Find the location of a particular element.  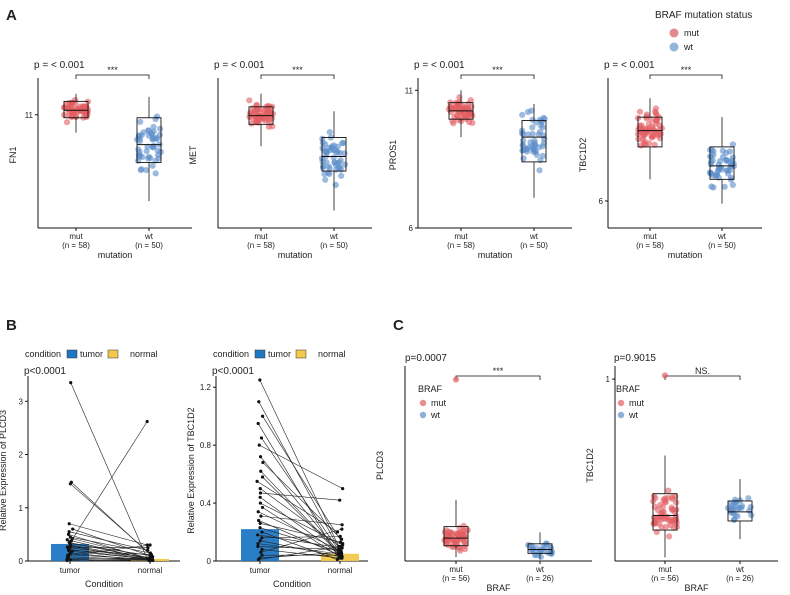

legend-swatch-normal is located at coordinates (301, 354).